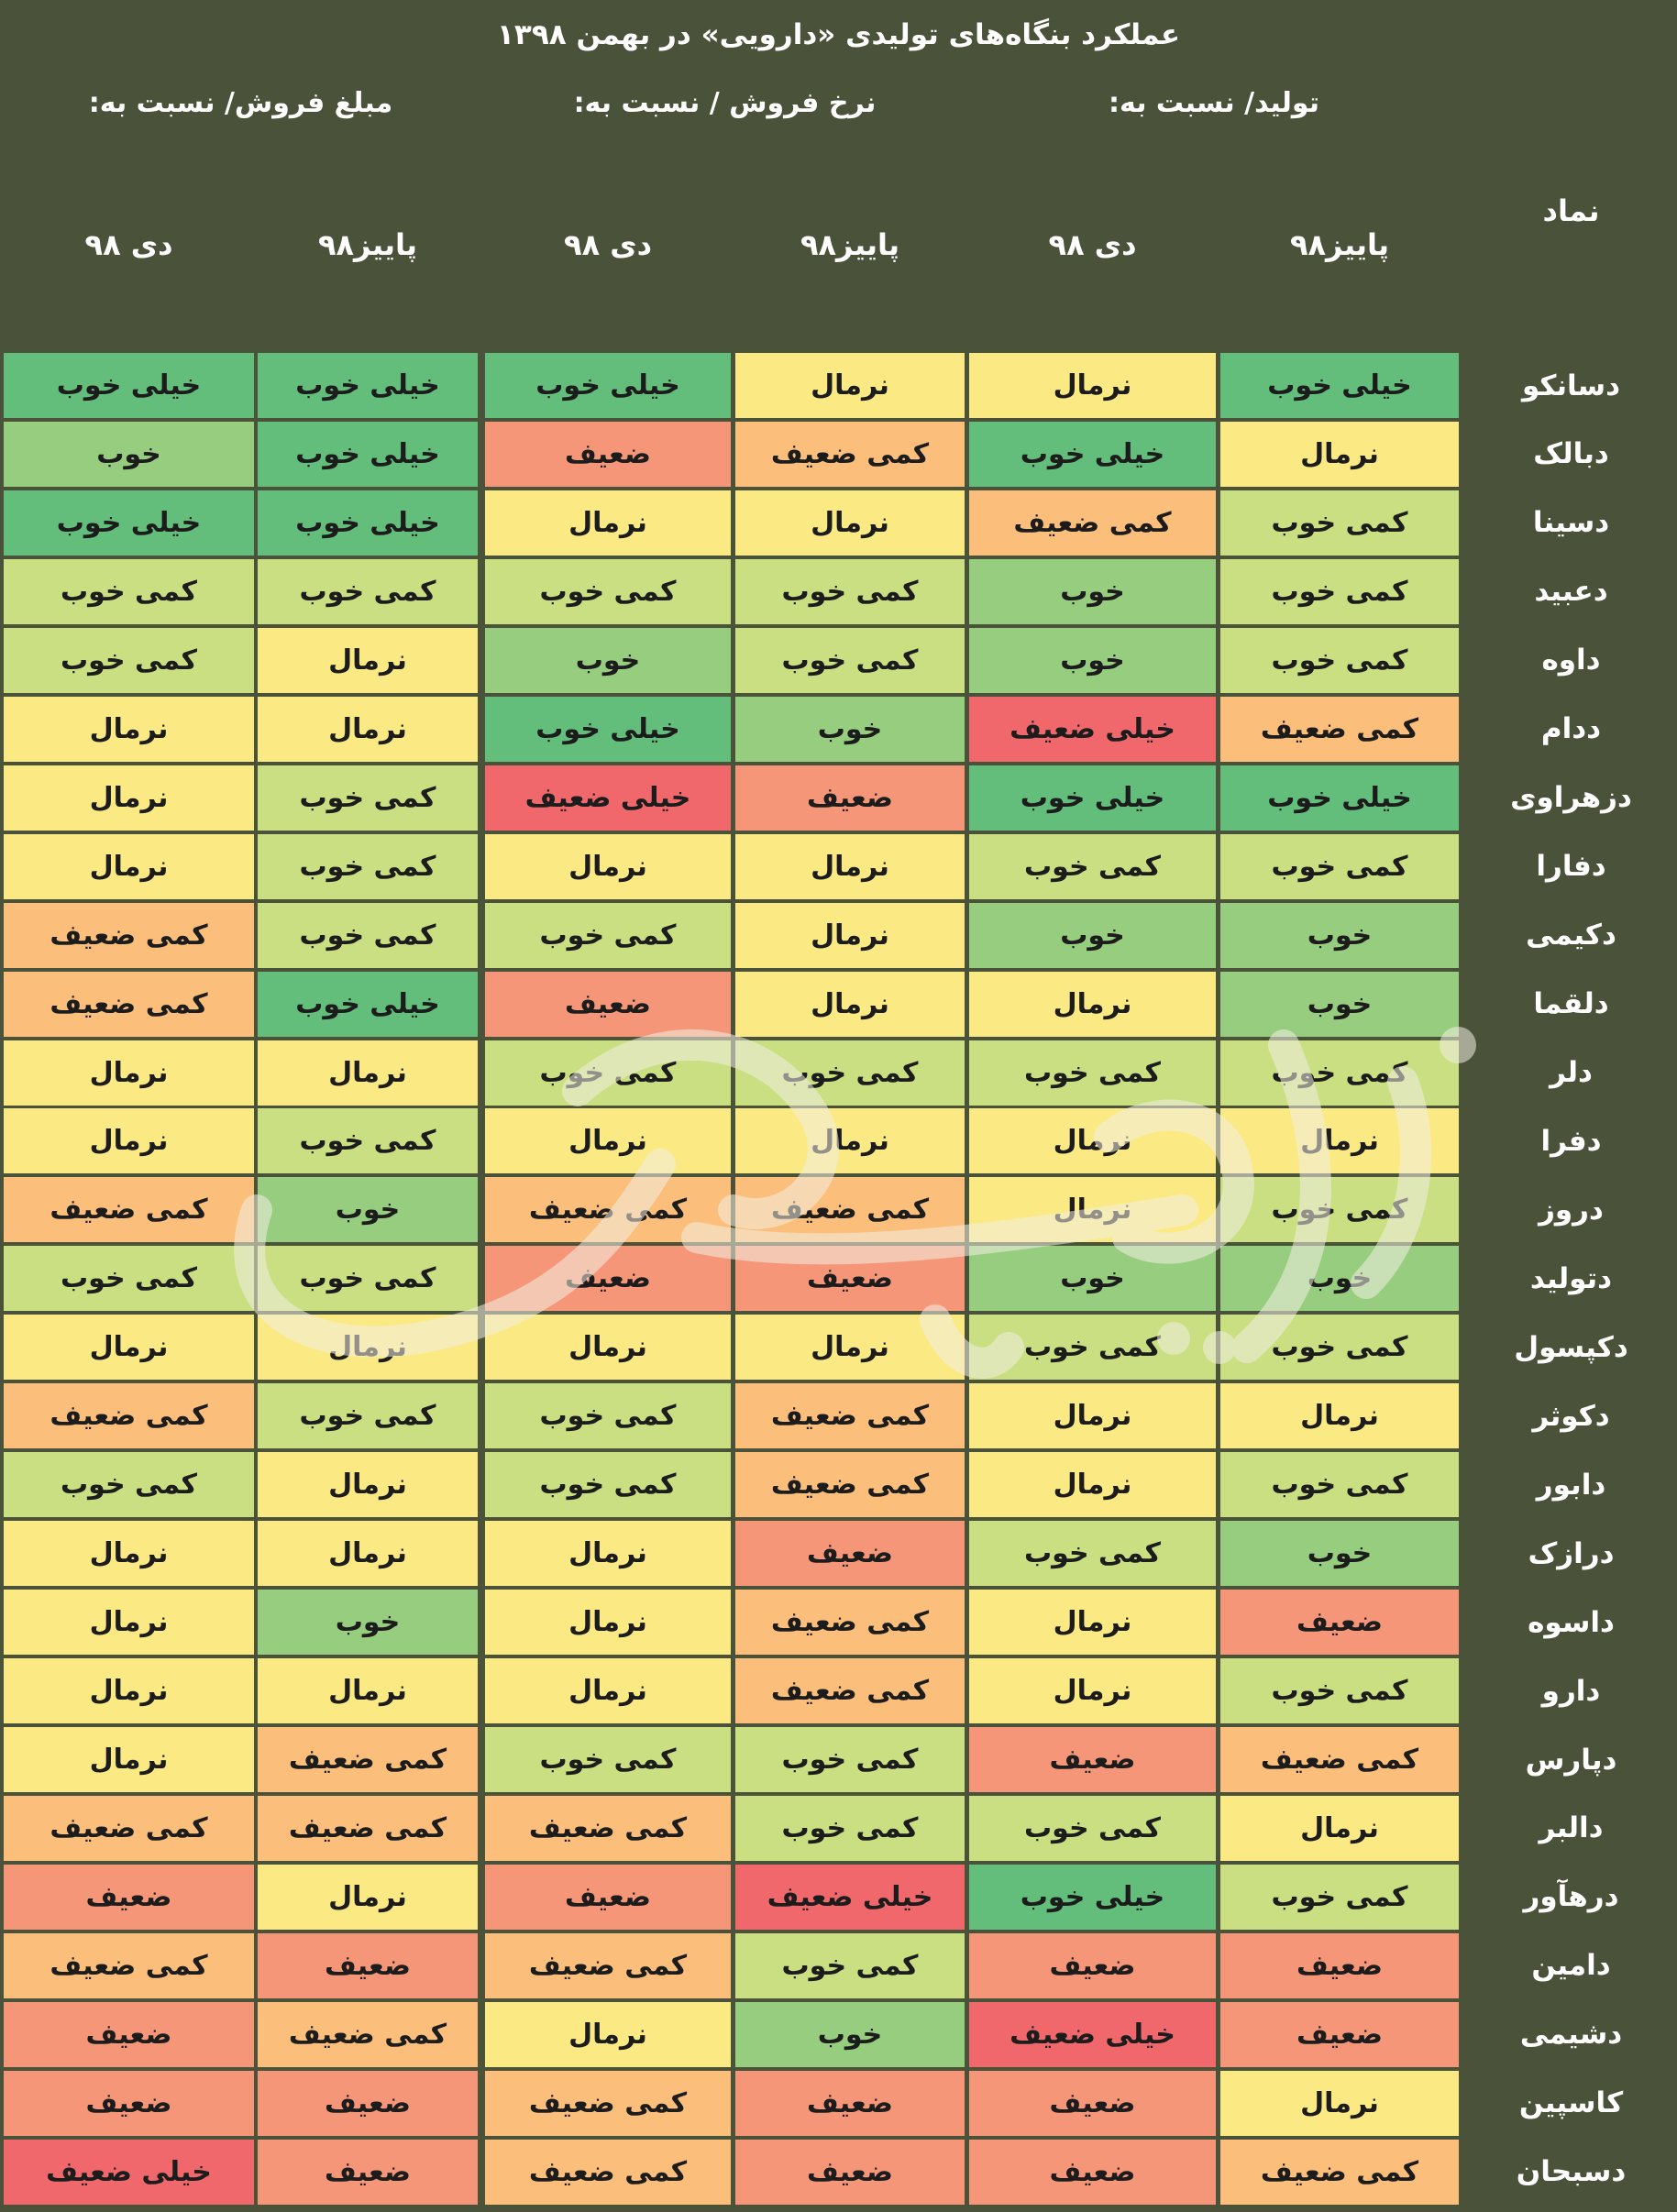  Describe the element at coordinates (1571, 523) in the screenshot. I see `symbol-cell: دسینا` at that location.